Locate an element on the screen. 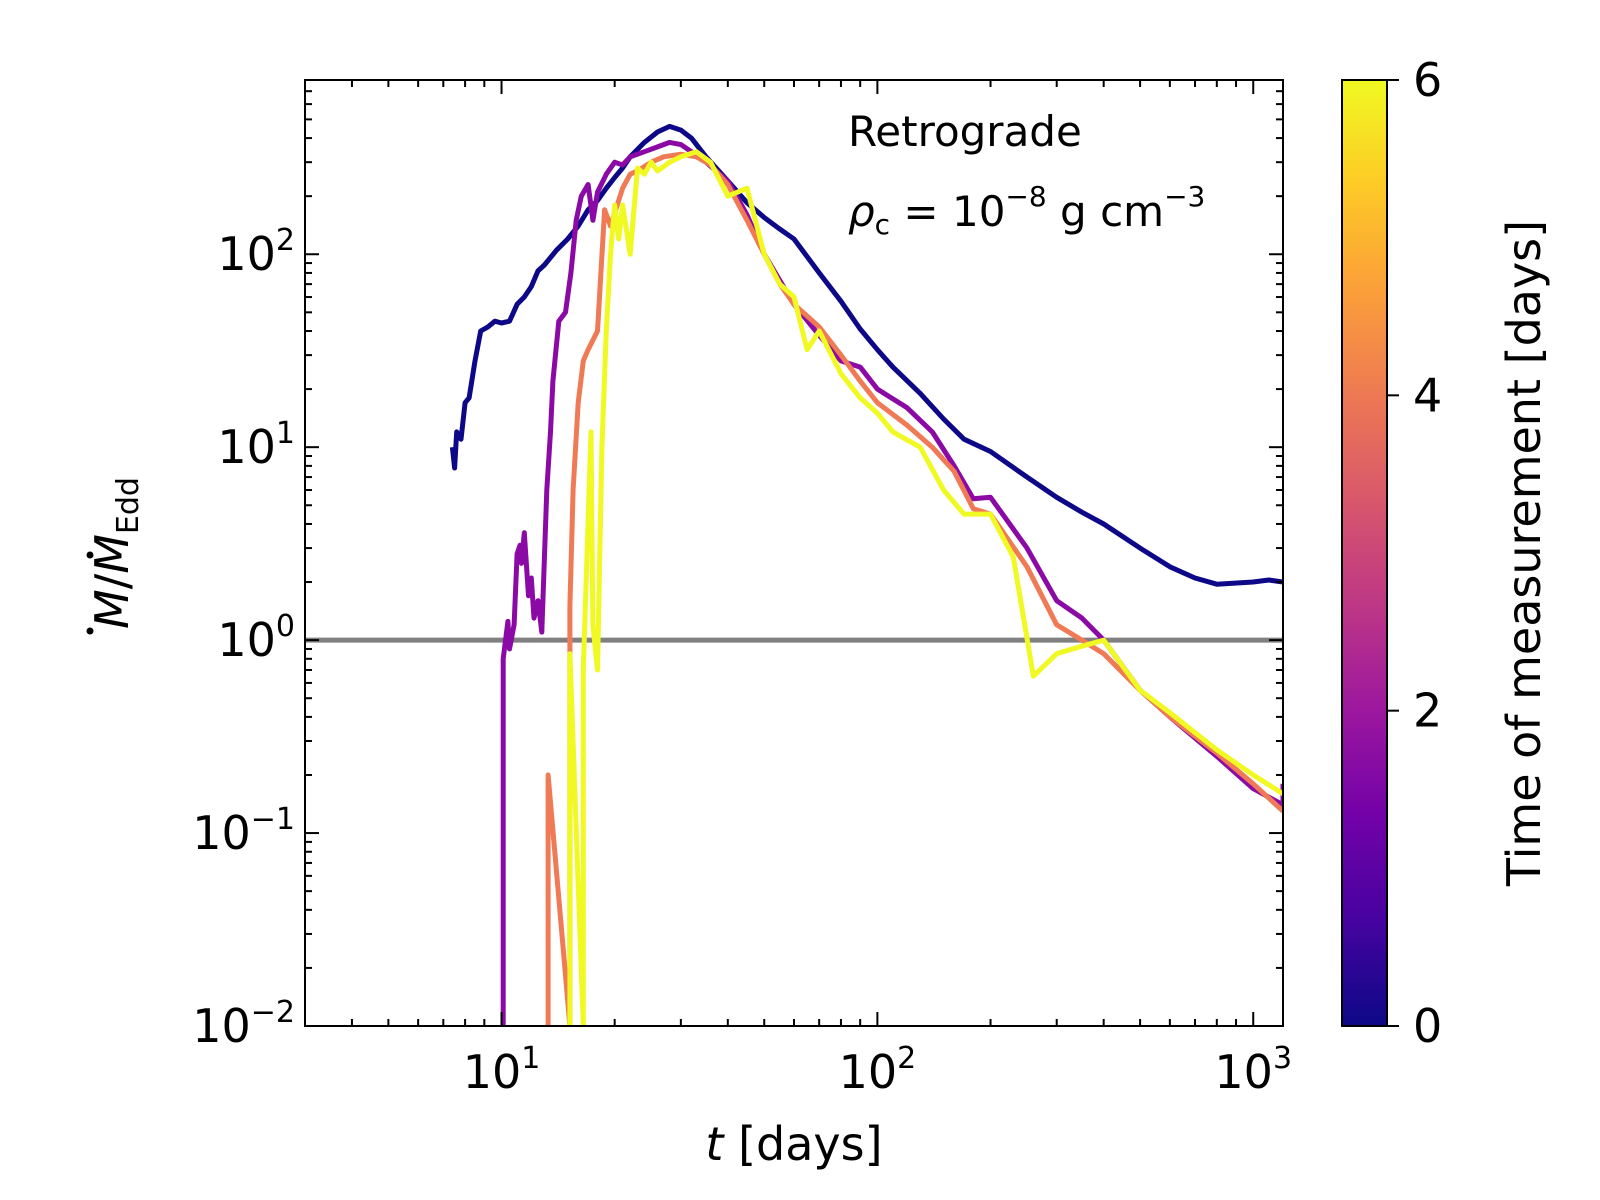  colorbar-ticks: 0 2 4 6 is located at coordinates (1414, 553).